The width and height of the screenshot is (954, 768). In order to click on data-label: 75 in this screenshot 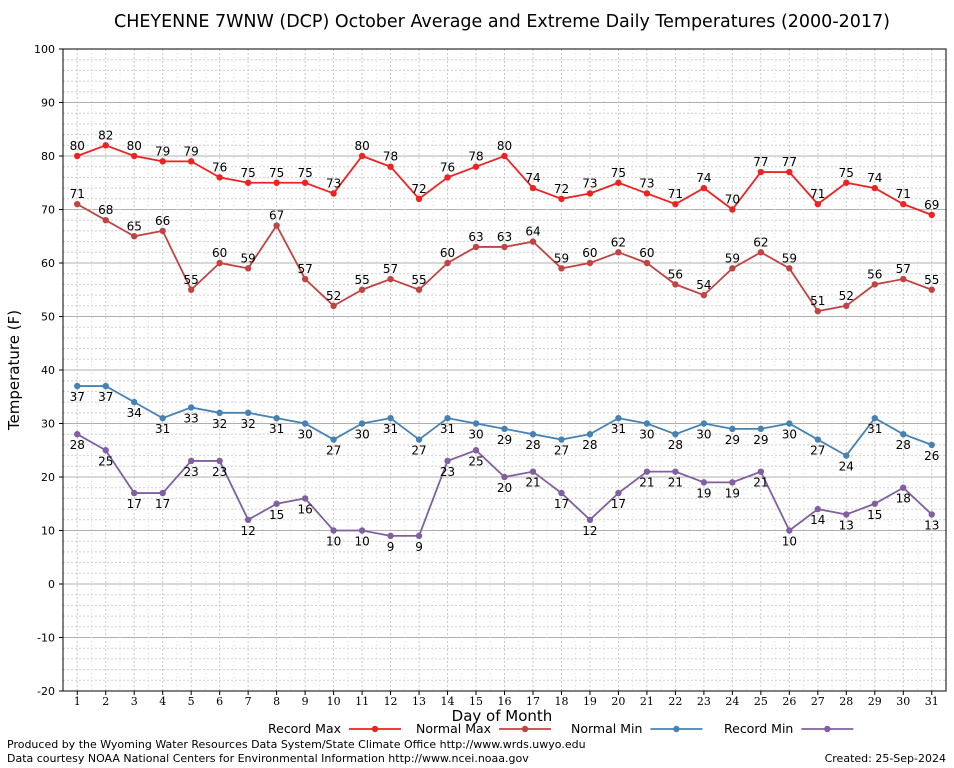, I will do `click(276, 173)`.